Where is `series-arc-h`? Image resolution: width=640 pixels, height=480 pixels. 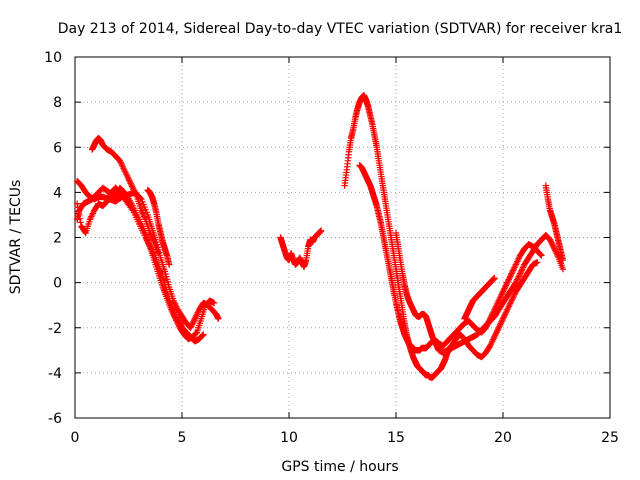
series-arc-h is located at coordinates (450, 258).